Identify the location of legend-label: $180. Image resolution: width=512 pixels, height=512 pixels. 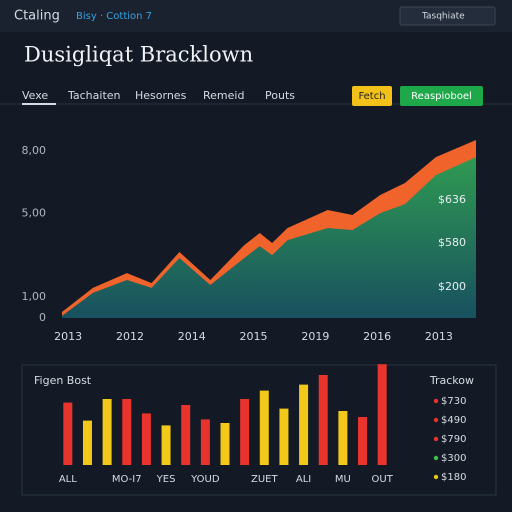
(453, 477).